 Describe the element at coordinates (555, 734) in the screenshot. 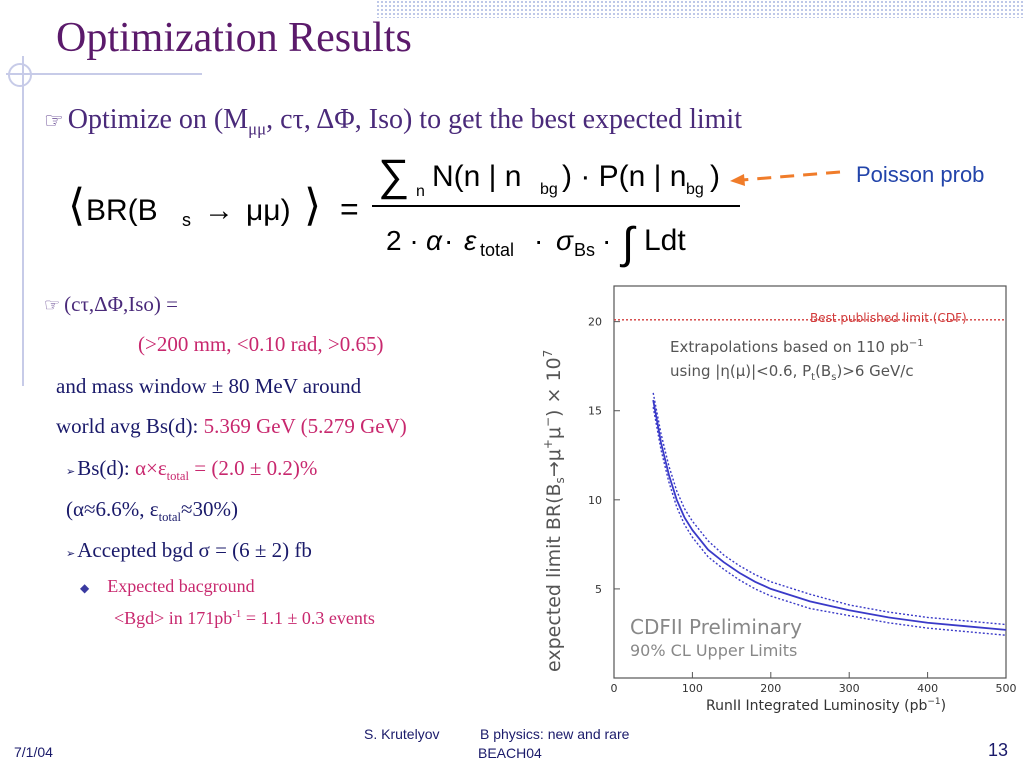

I see `footer-talk-title: B physics: new and rare` at that location.